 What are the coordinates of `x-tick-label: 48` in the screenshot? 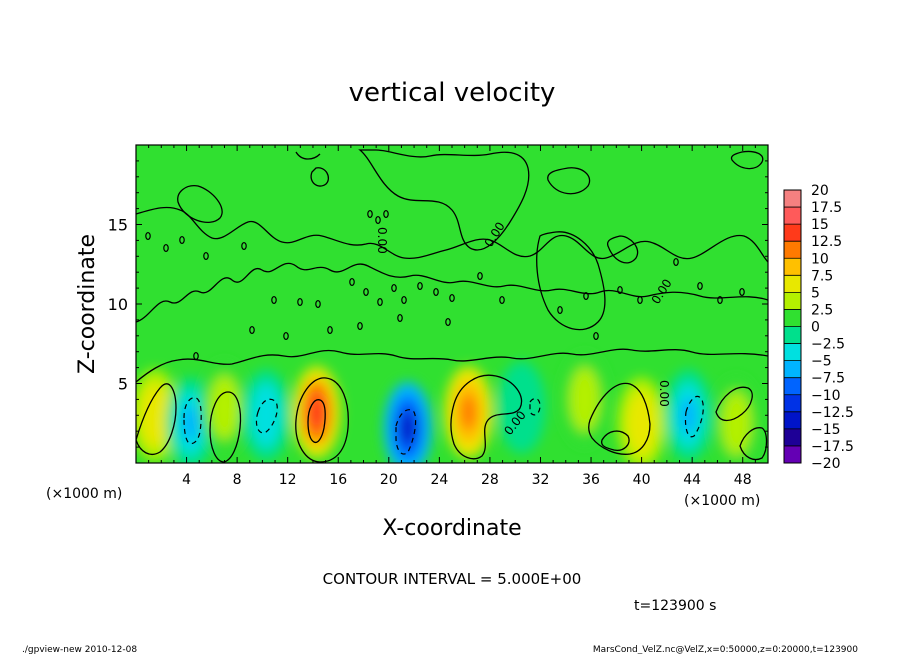 It's located at (743, 480).